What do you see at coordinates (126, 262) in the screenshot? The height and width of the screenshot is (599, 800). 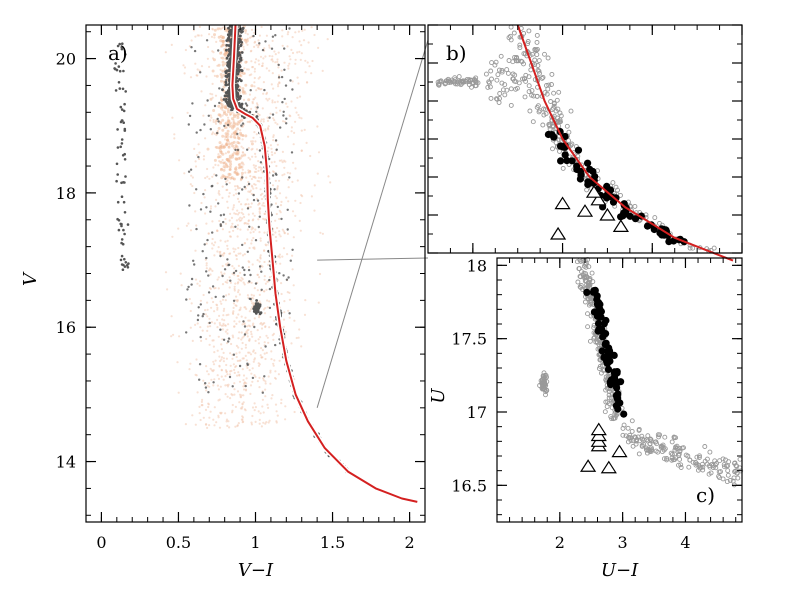 I see `blue-sequence-point` at bounding box center [126, 262].